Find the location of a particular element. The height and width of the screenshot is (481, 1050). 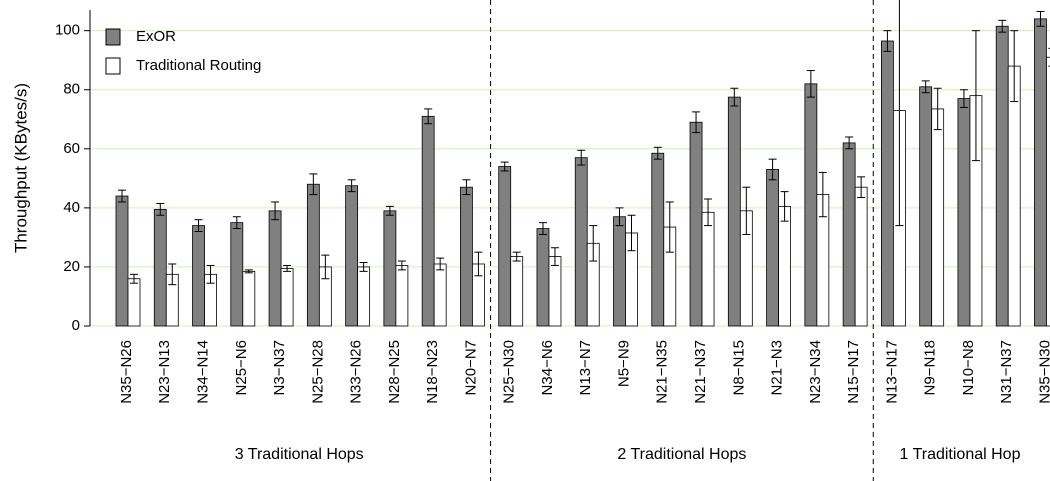

y-axis-label: Throughput (KBytes/s) is located at coordinates (20, 168).